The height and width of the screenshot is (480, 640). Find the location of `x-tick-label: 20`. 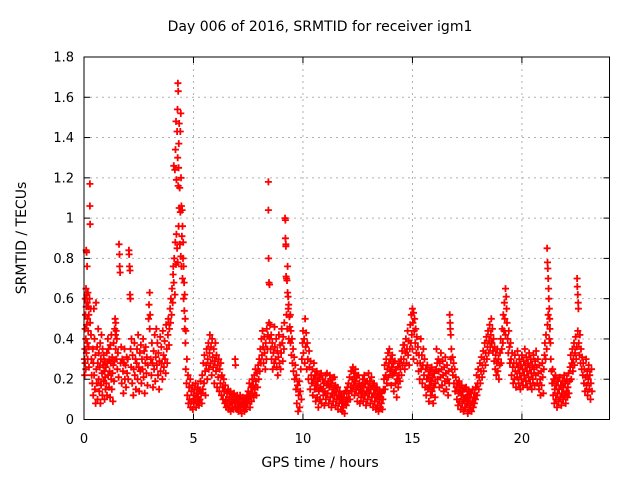

x-tick-label: 20 is located at coordinates (522, 439).